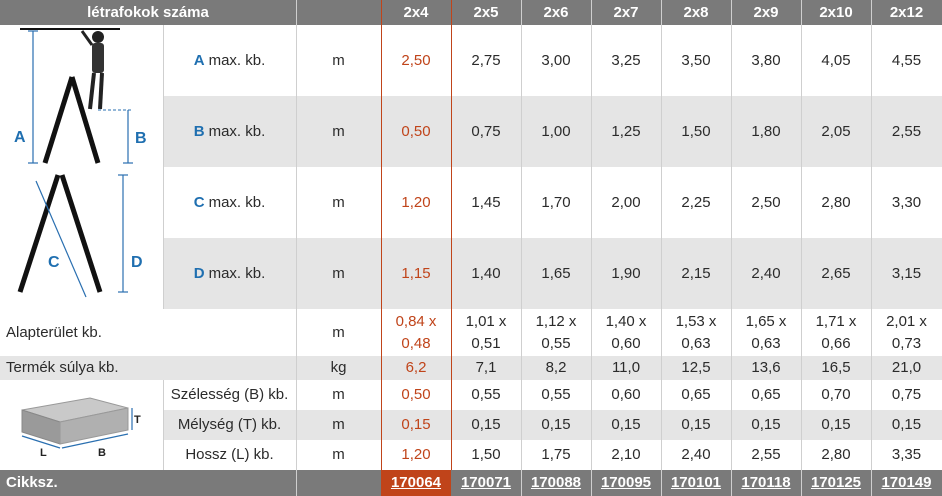  What do you see at coordinates (486, 332) in the screenshot?
I see `value-cell: 1,01 x 0,51` at bounding box center [486, 332].